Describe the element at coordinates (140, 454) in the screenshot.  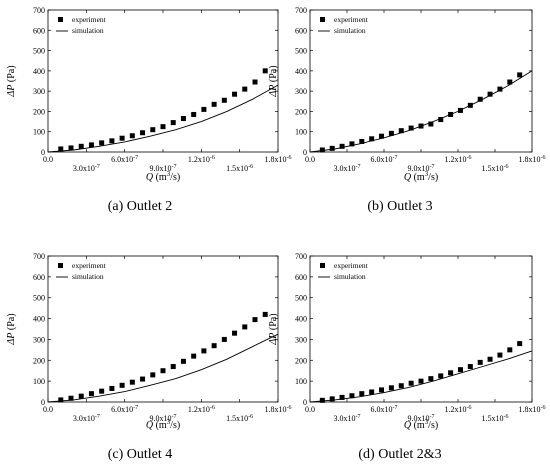
I see `caption-c: (c) Outlet 4` at that location.